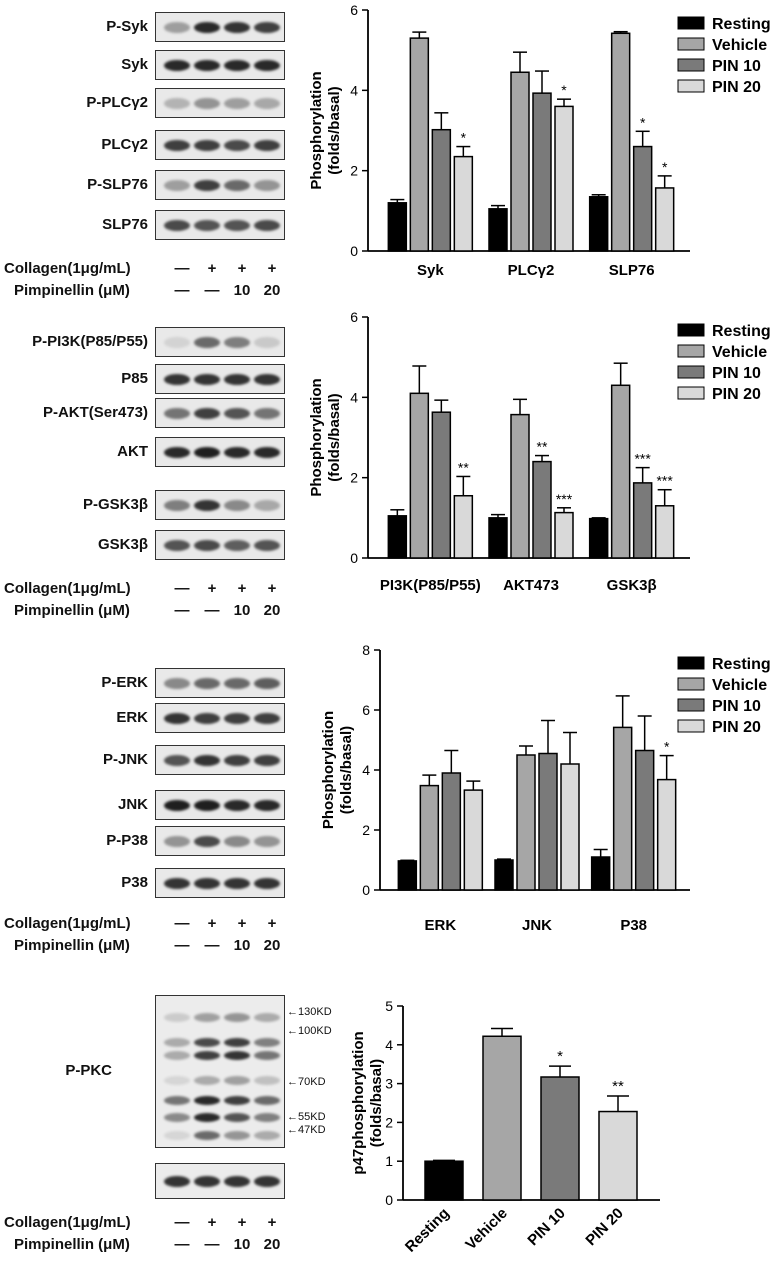 The height and width of the screenshot is (1261, 775). What do you see at coordinates (334, 437) in the screenshot?
I see `y-axis-label-line: (folds/basal)` at bounding box center [334, 437].